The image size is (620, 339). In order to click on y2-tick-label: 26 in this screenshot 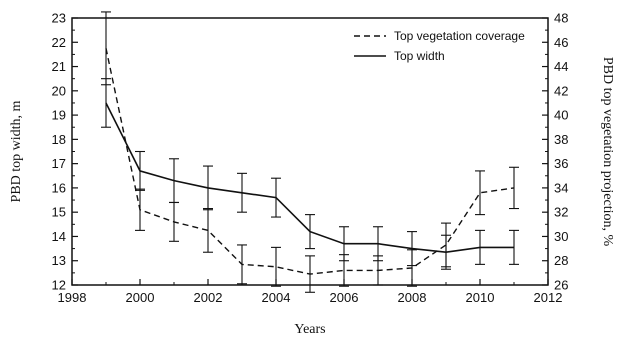, I will do `click(561, 285)`.